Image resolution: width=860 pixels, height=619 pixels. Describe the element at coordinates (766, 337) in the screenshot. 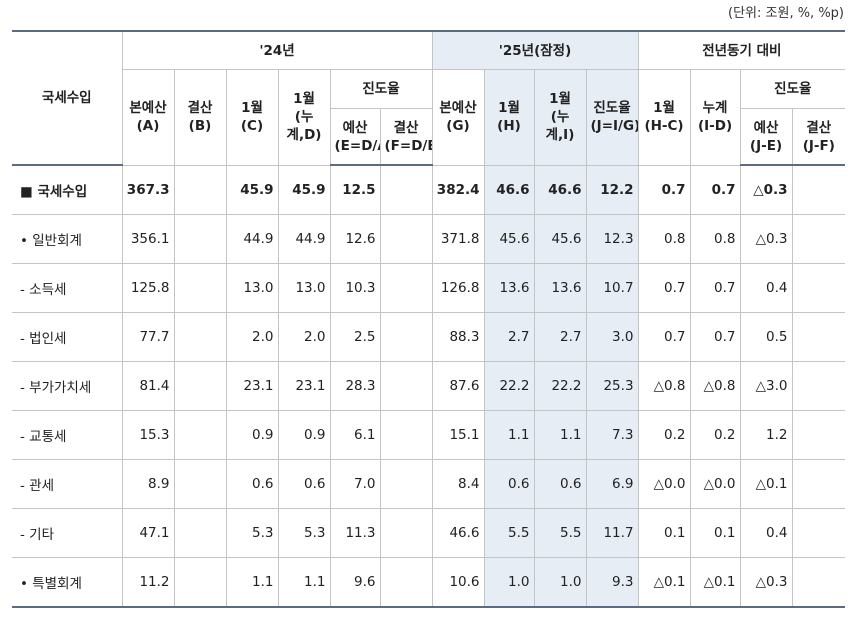

I see `cell: 0.5` at that location.